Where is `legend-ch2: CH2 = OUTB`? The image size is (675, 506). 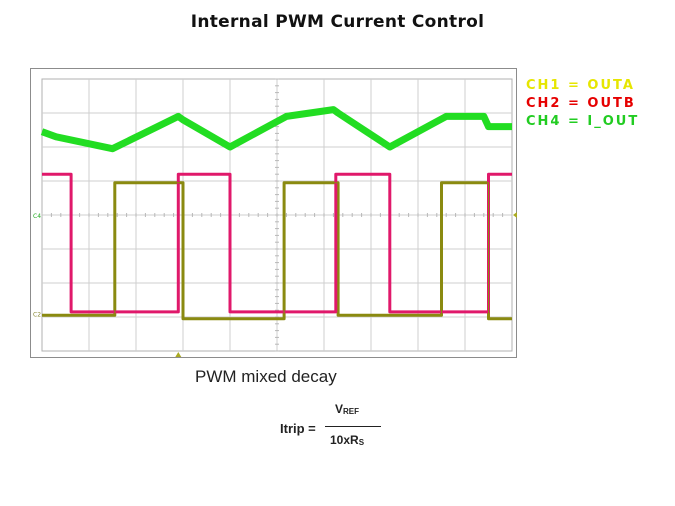 legend-ch2: CH2 = OUTB is located at coordinates (581, 103).